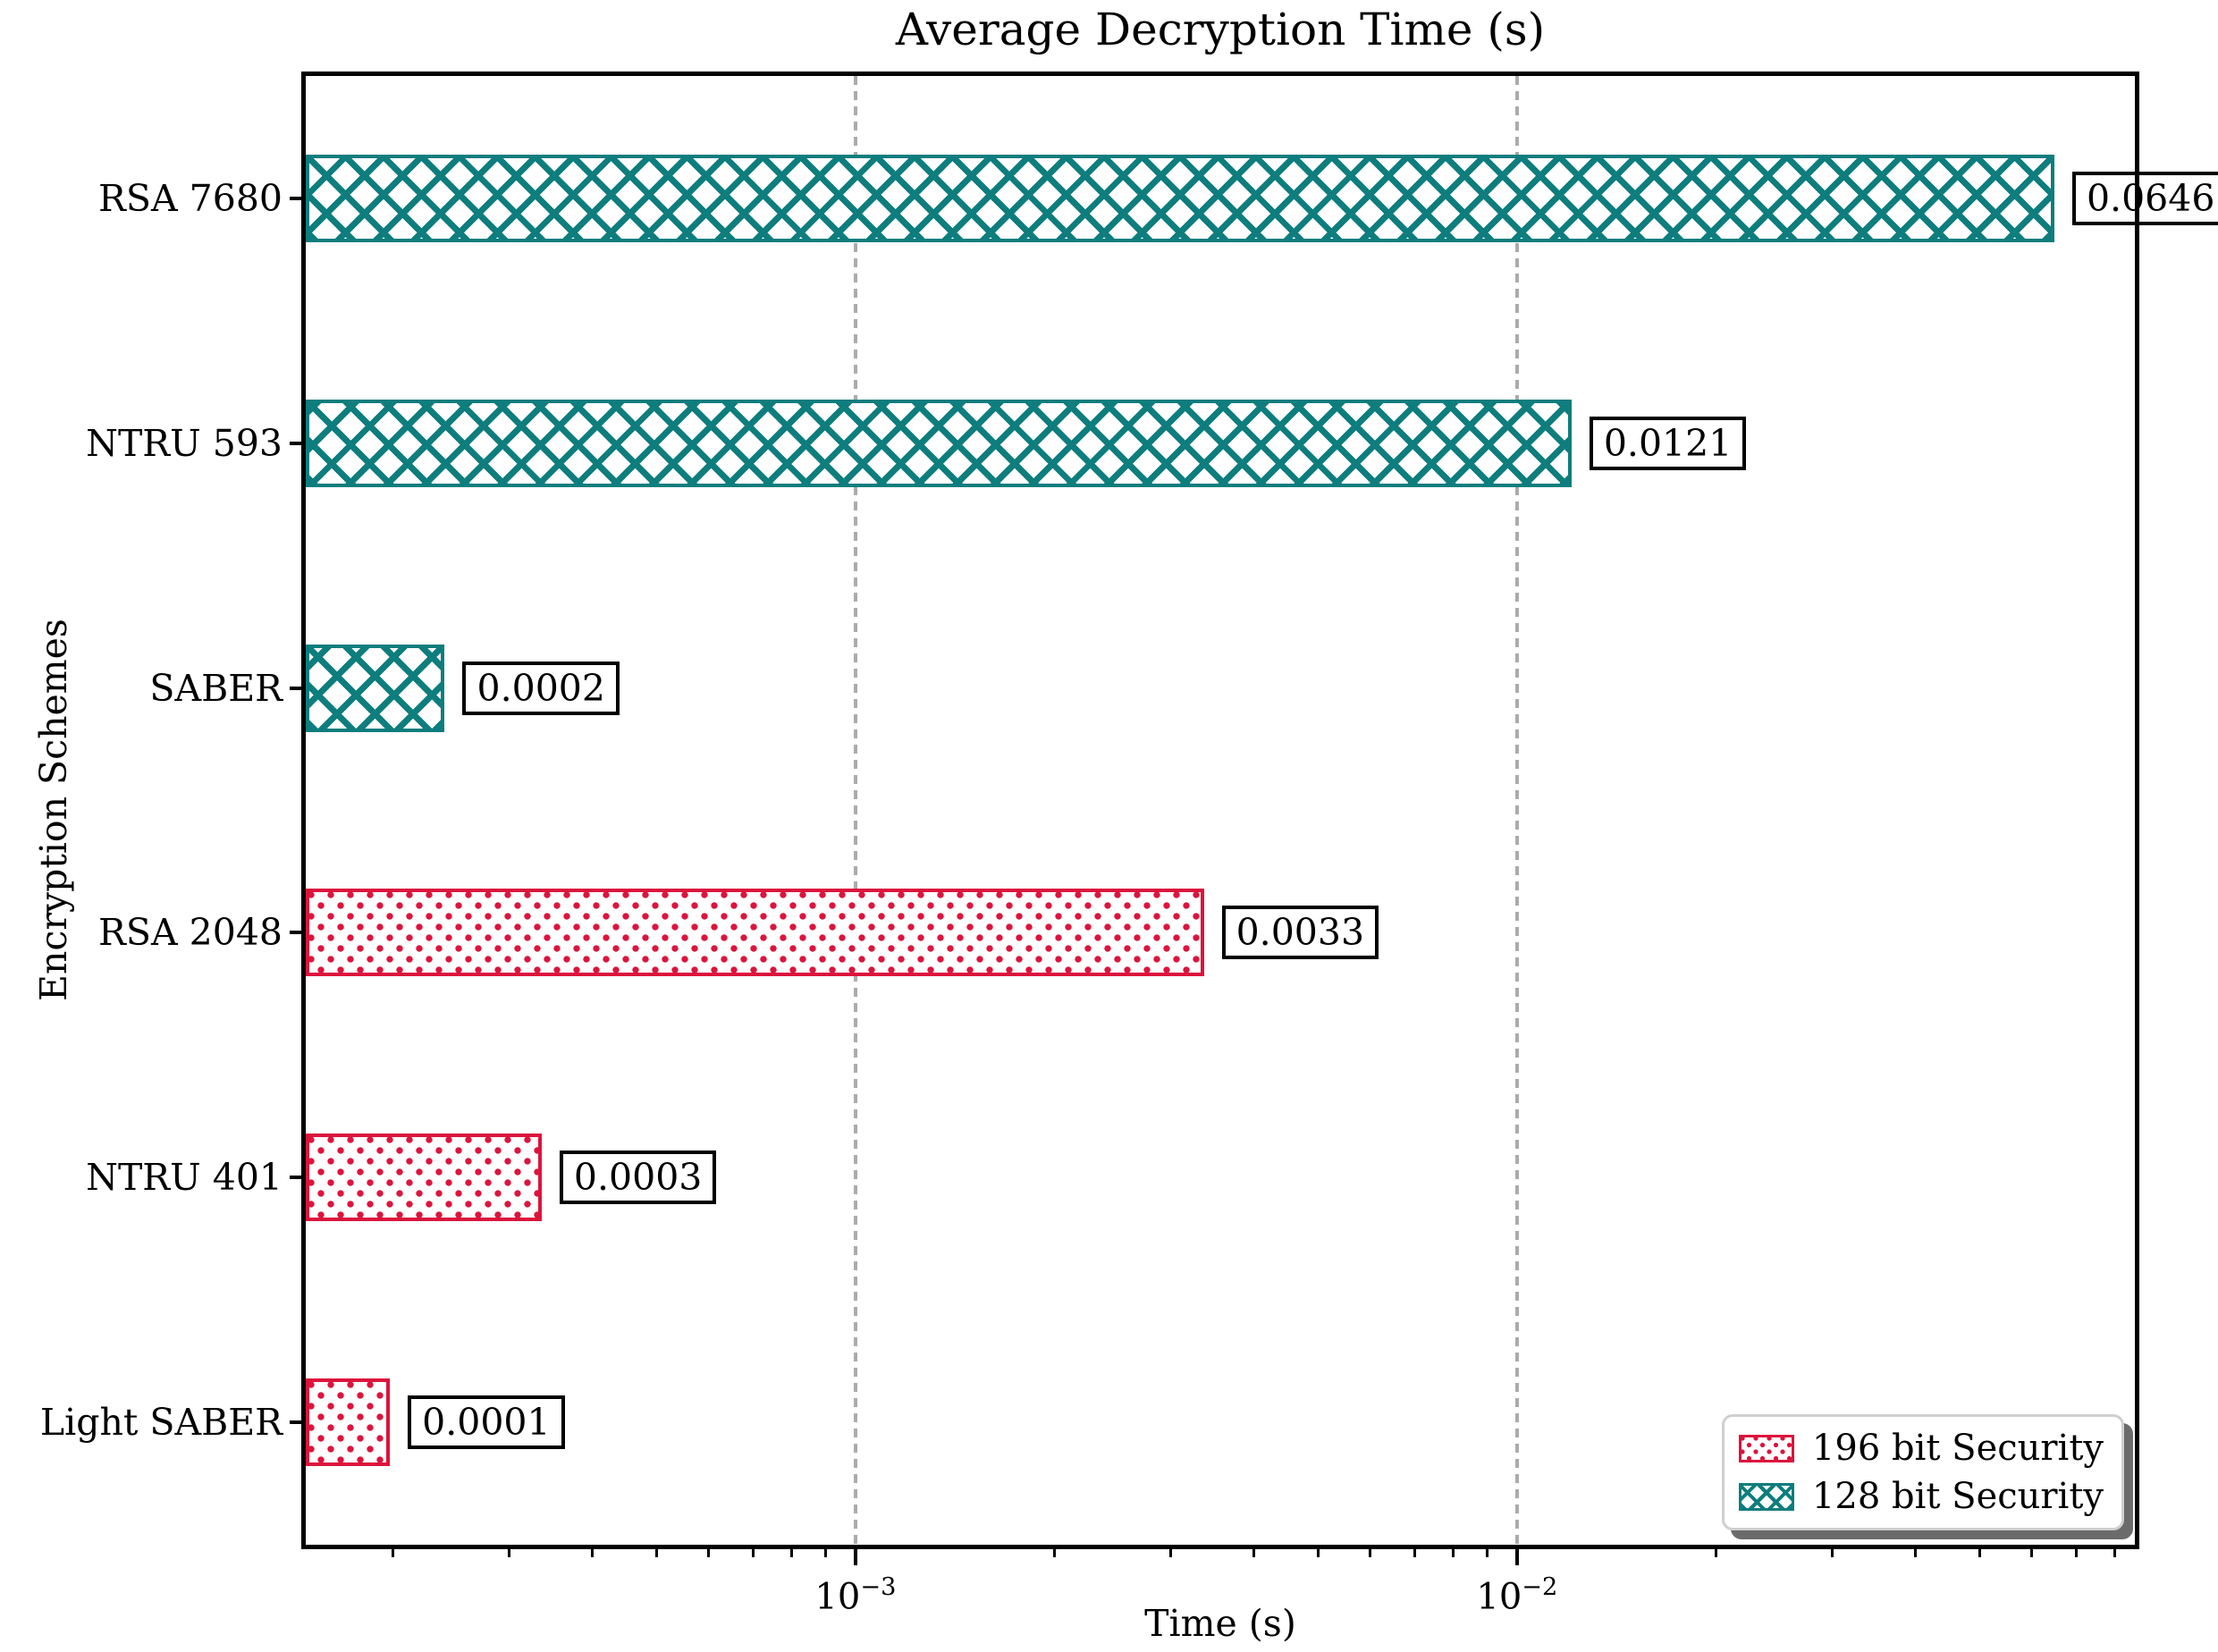 The image size is (2218, 1652). I want to click on legend-label: 128 bit Security, so click(1958, 1496).